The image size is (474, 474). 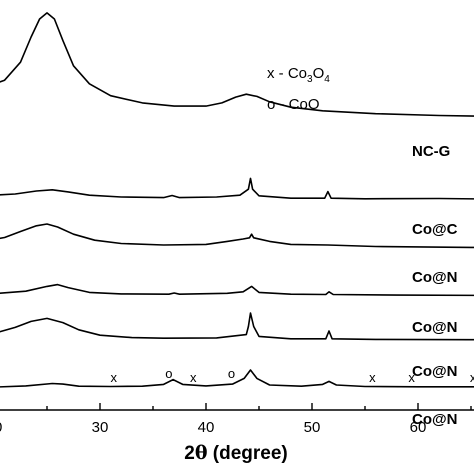 What do you see at coordinates (1, 427) in the screenshot?
I see `x-tick-label: 20` at bounding box center [1, 427].